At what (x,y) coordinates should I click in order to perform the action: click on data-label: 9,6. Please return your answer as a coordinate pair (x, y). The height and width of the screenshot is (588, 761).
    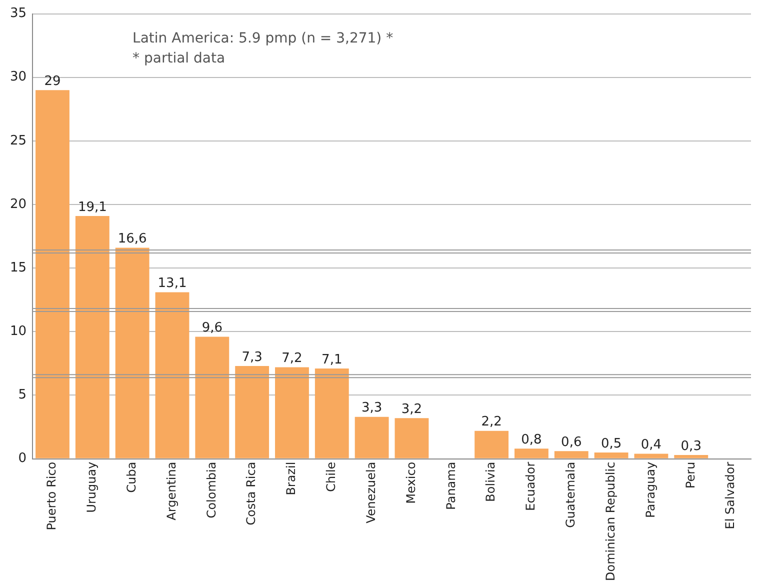
    Looking at the image, I should click on (212, 328).